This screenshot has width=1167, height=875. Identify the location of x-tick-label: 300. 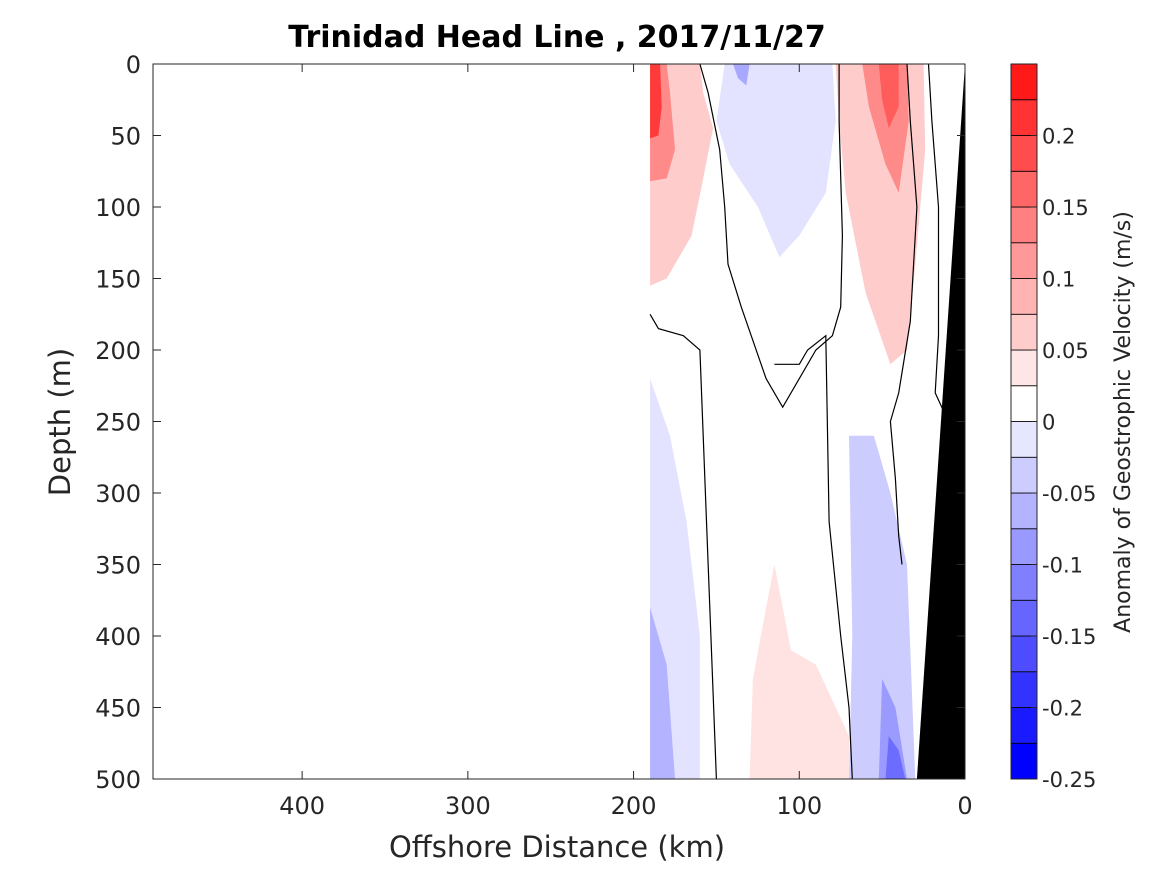
(468, 806).